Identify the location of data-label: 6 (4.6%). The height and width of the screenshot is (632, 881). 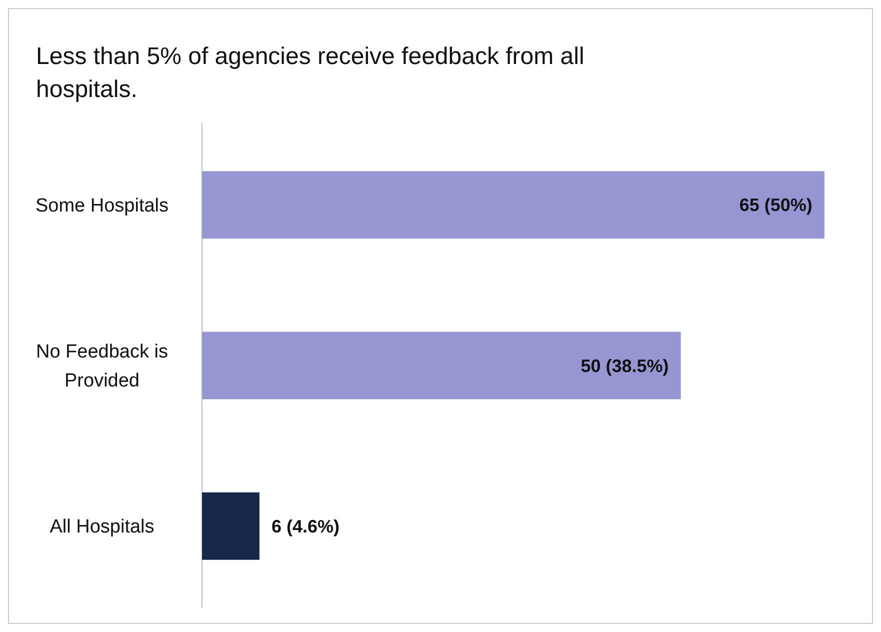
(305, 526).